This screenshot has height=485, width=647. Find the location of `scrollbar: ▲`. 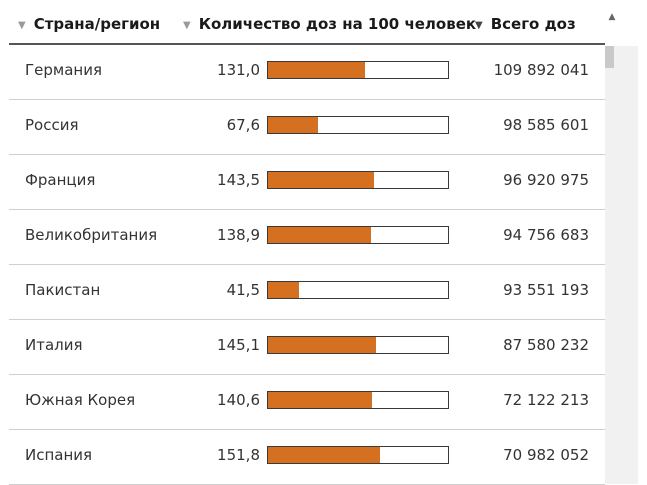

scrollbar: ▲ is located at coordinates (621, 245).